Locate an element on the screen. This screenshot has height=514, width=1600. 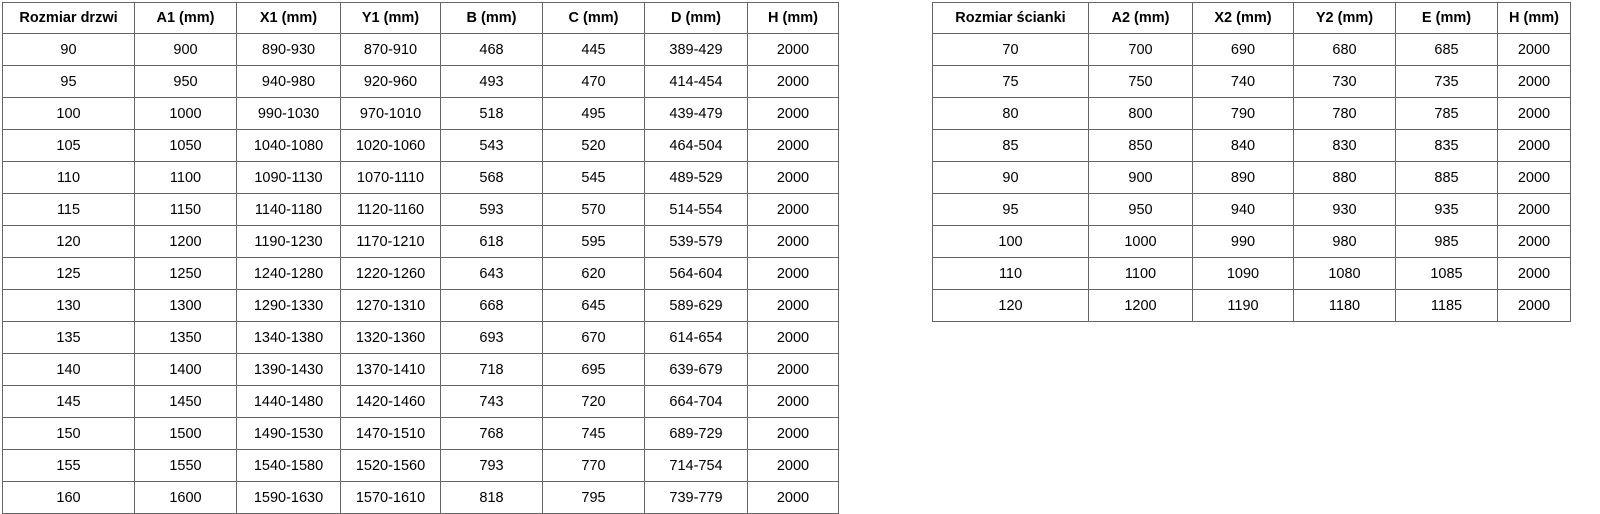
door-table-cell: 445 is located at coordinates (593, 49).